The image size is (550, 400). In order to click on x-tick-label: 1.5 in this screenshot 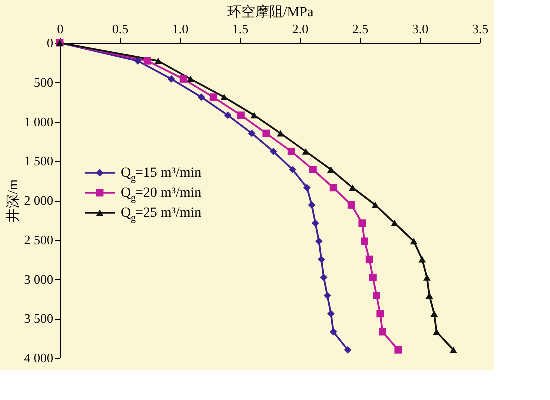, I will do `click(240, 29)`.